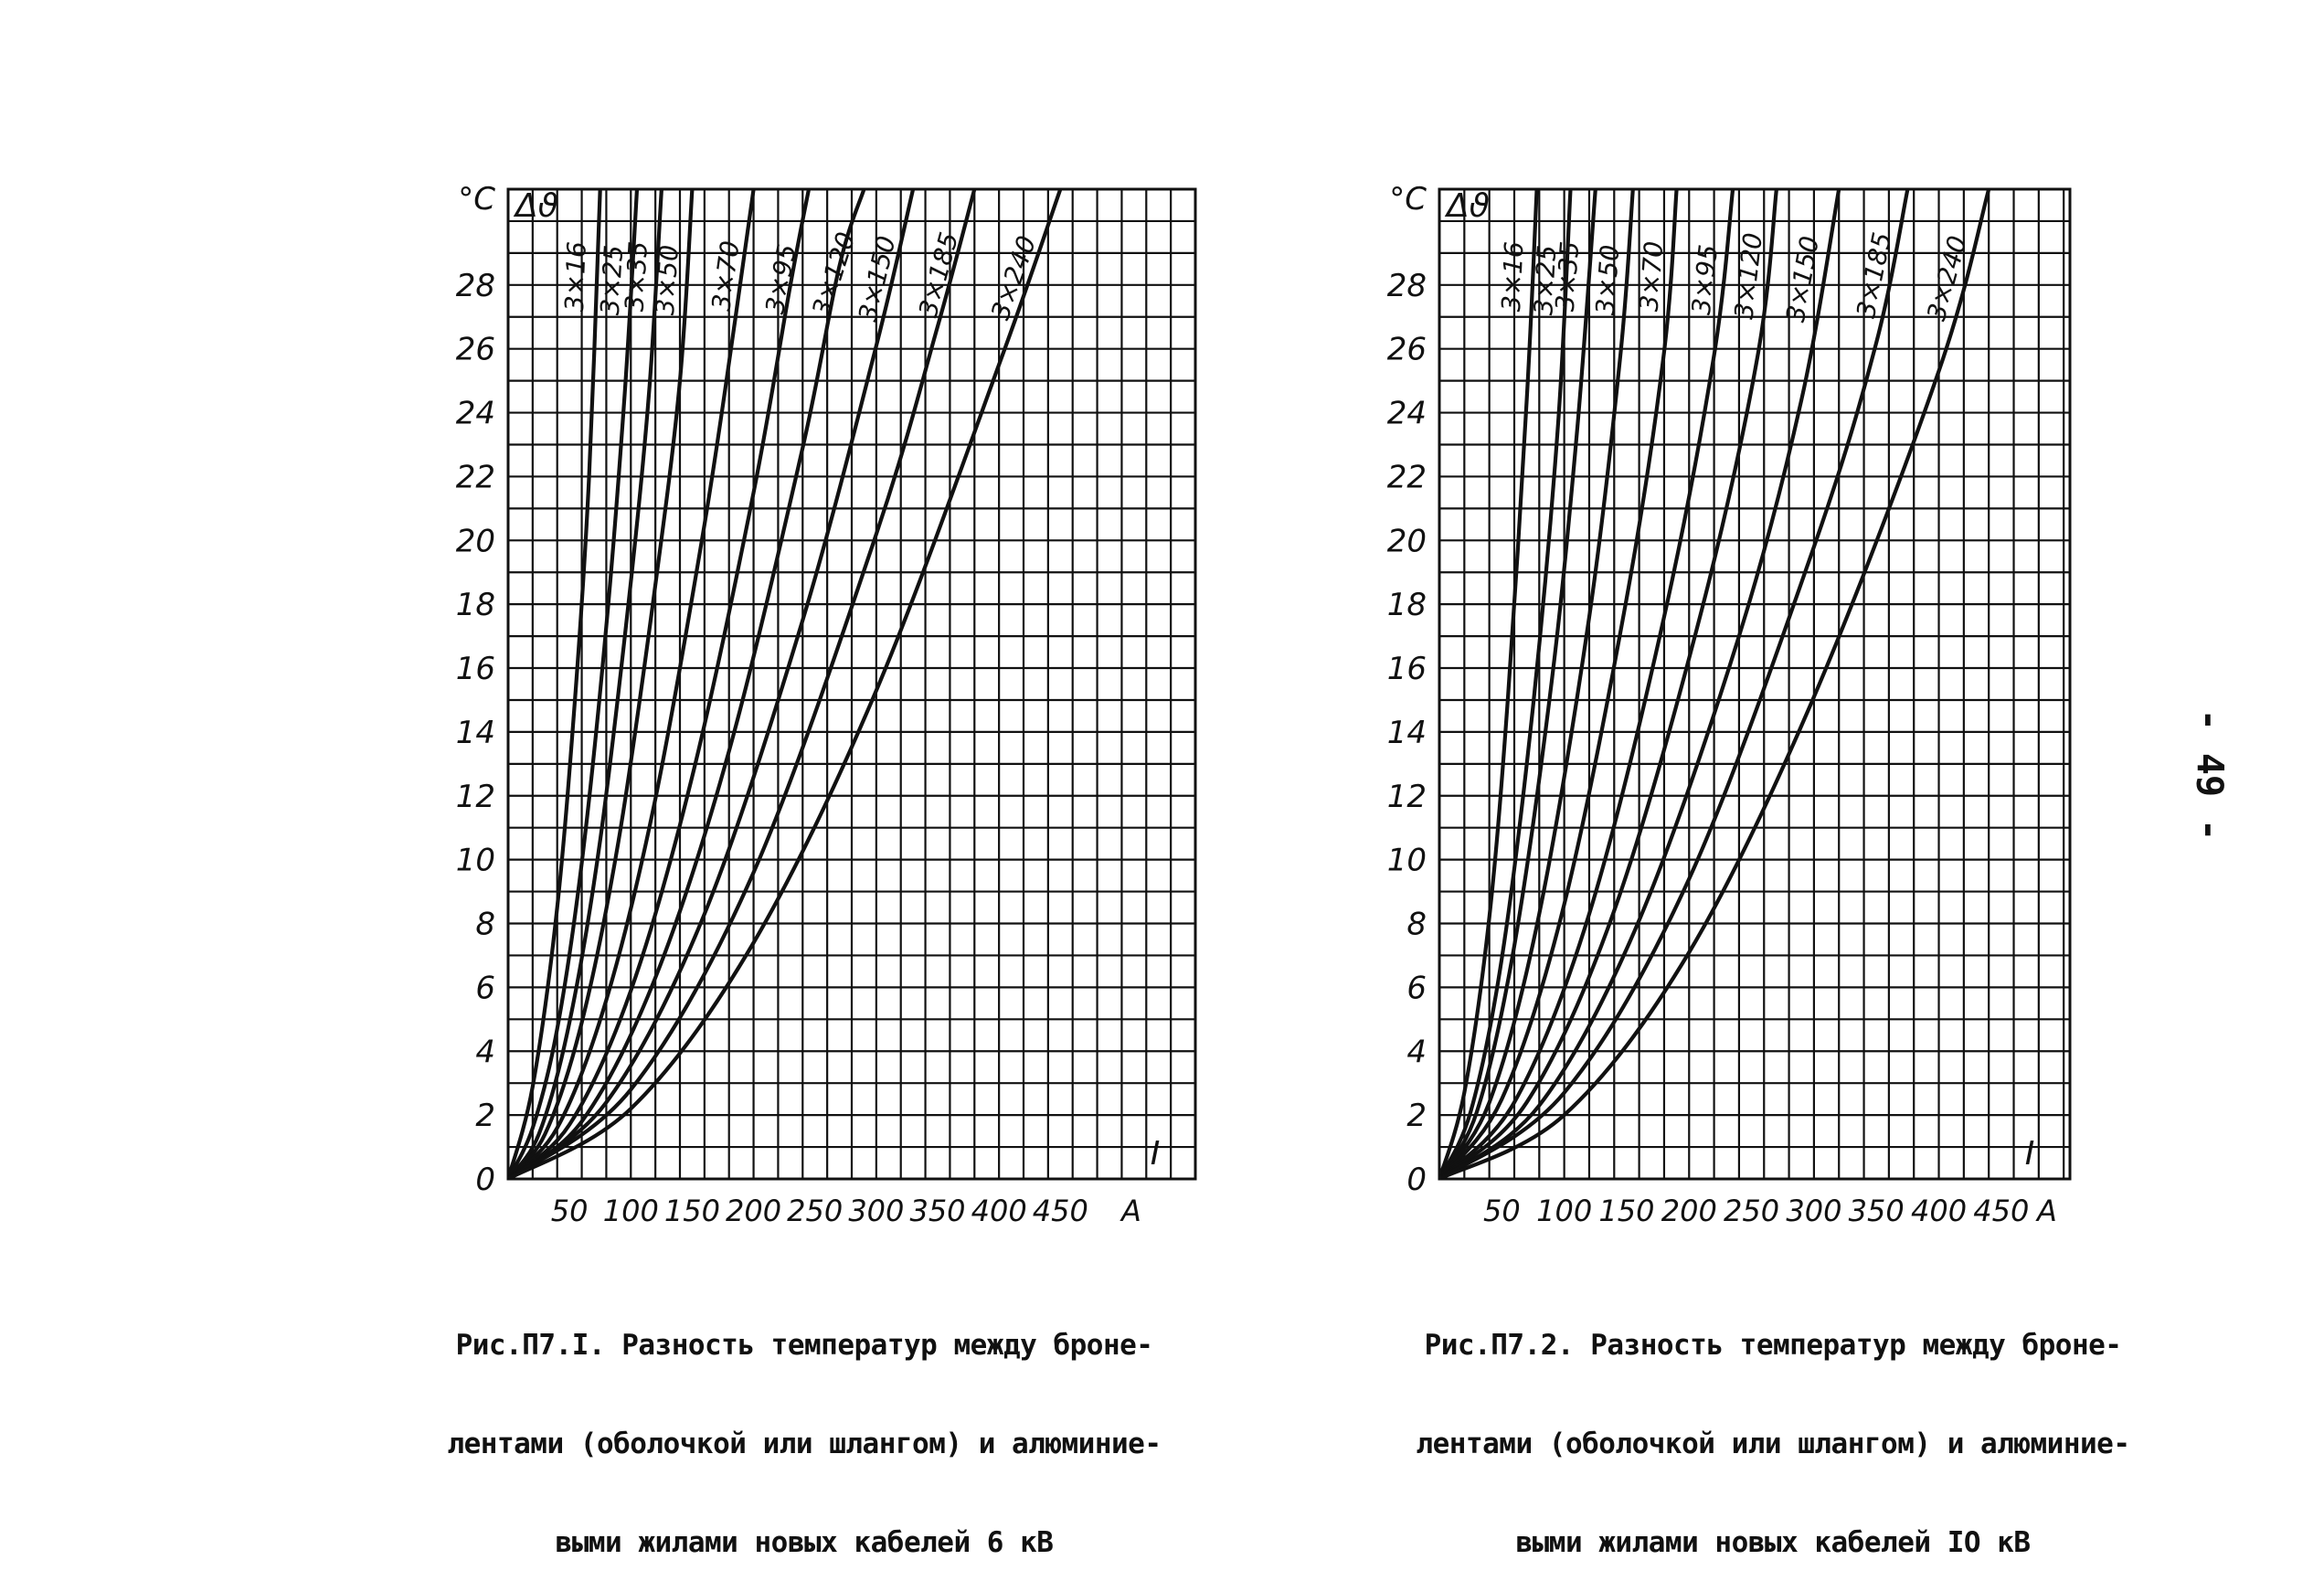  What do you see at coordinates (570, 1211) in the screenshot?
I see `x-tick-label: 50` at bounding box center [570, 1211].